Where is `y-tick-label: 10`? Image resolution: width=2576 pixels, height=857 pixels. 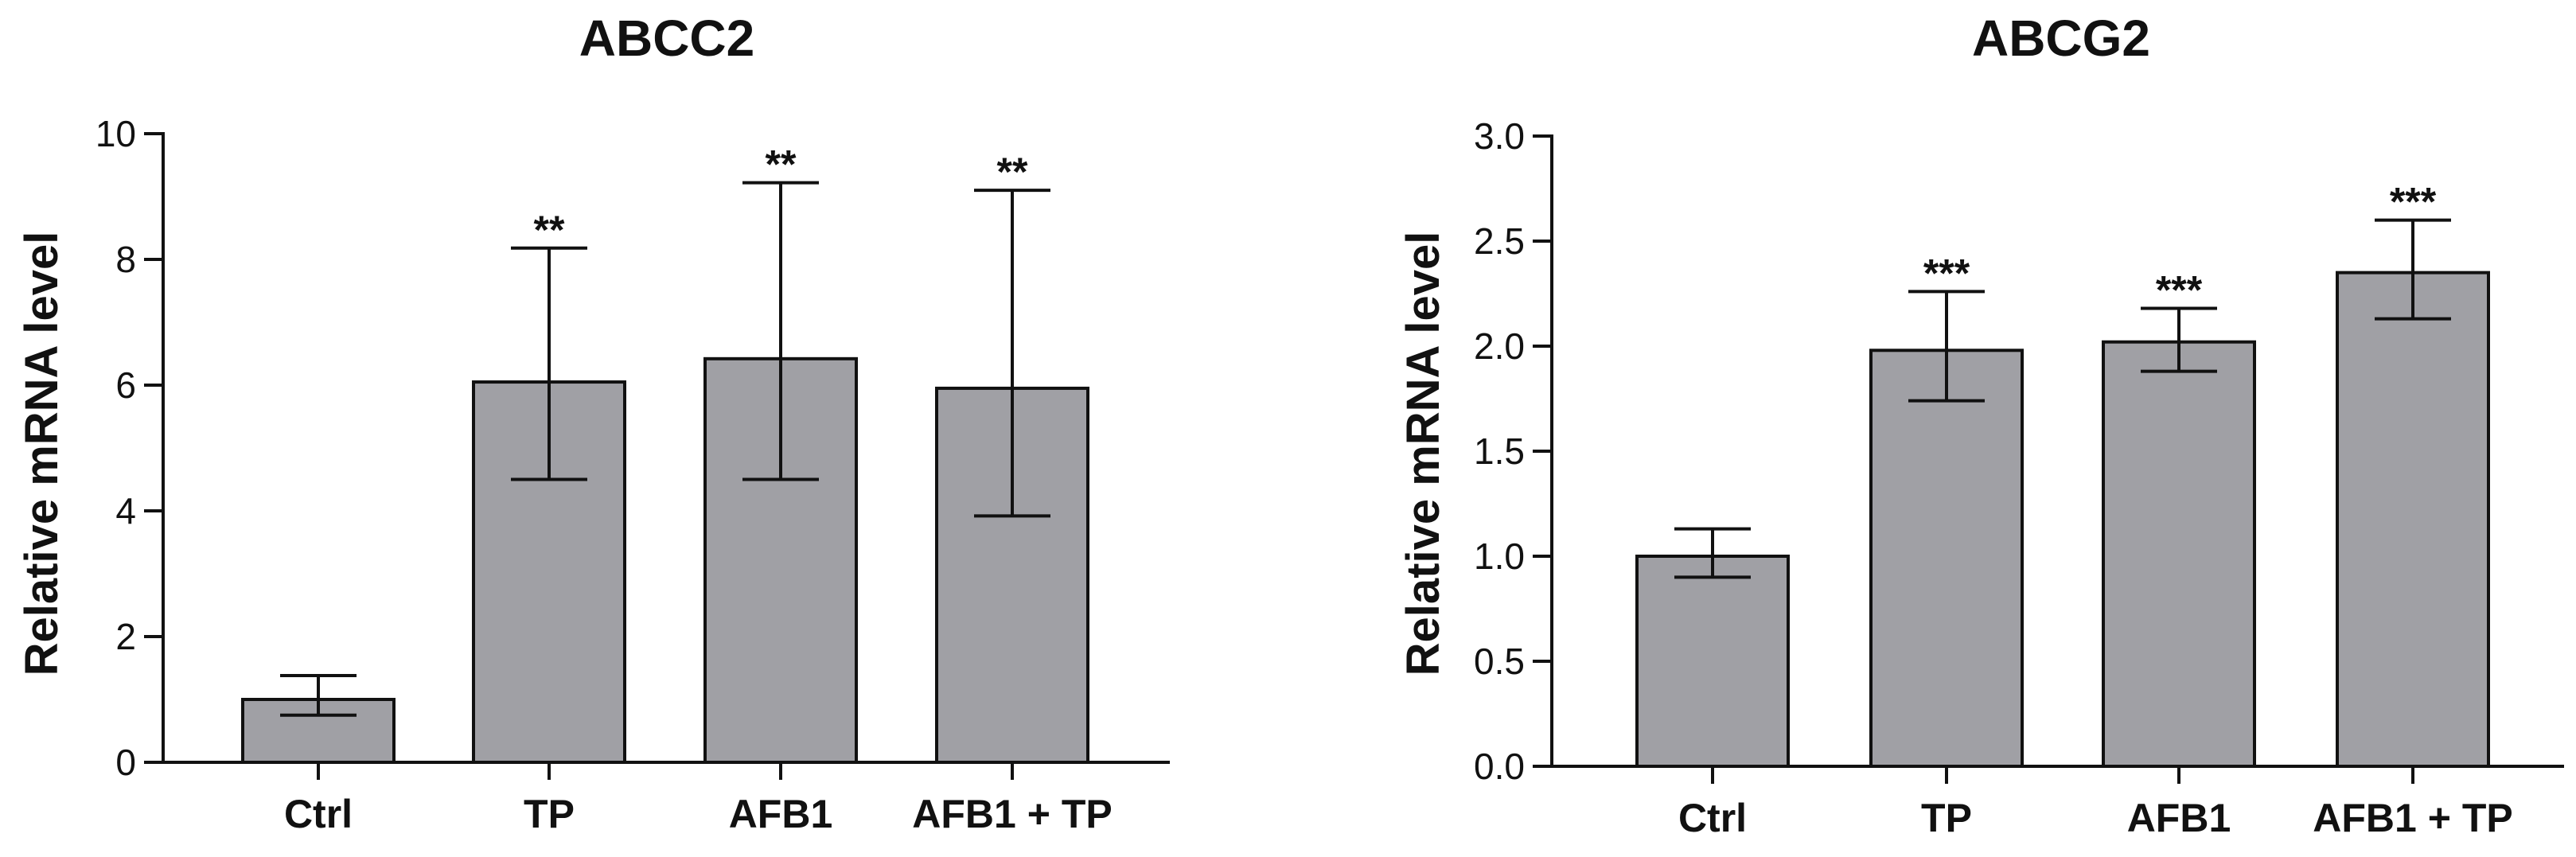 y-tick-label: 10 is located at coordinates (115, 133).